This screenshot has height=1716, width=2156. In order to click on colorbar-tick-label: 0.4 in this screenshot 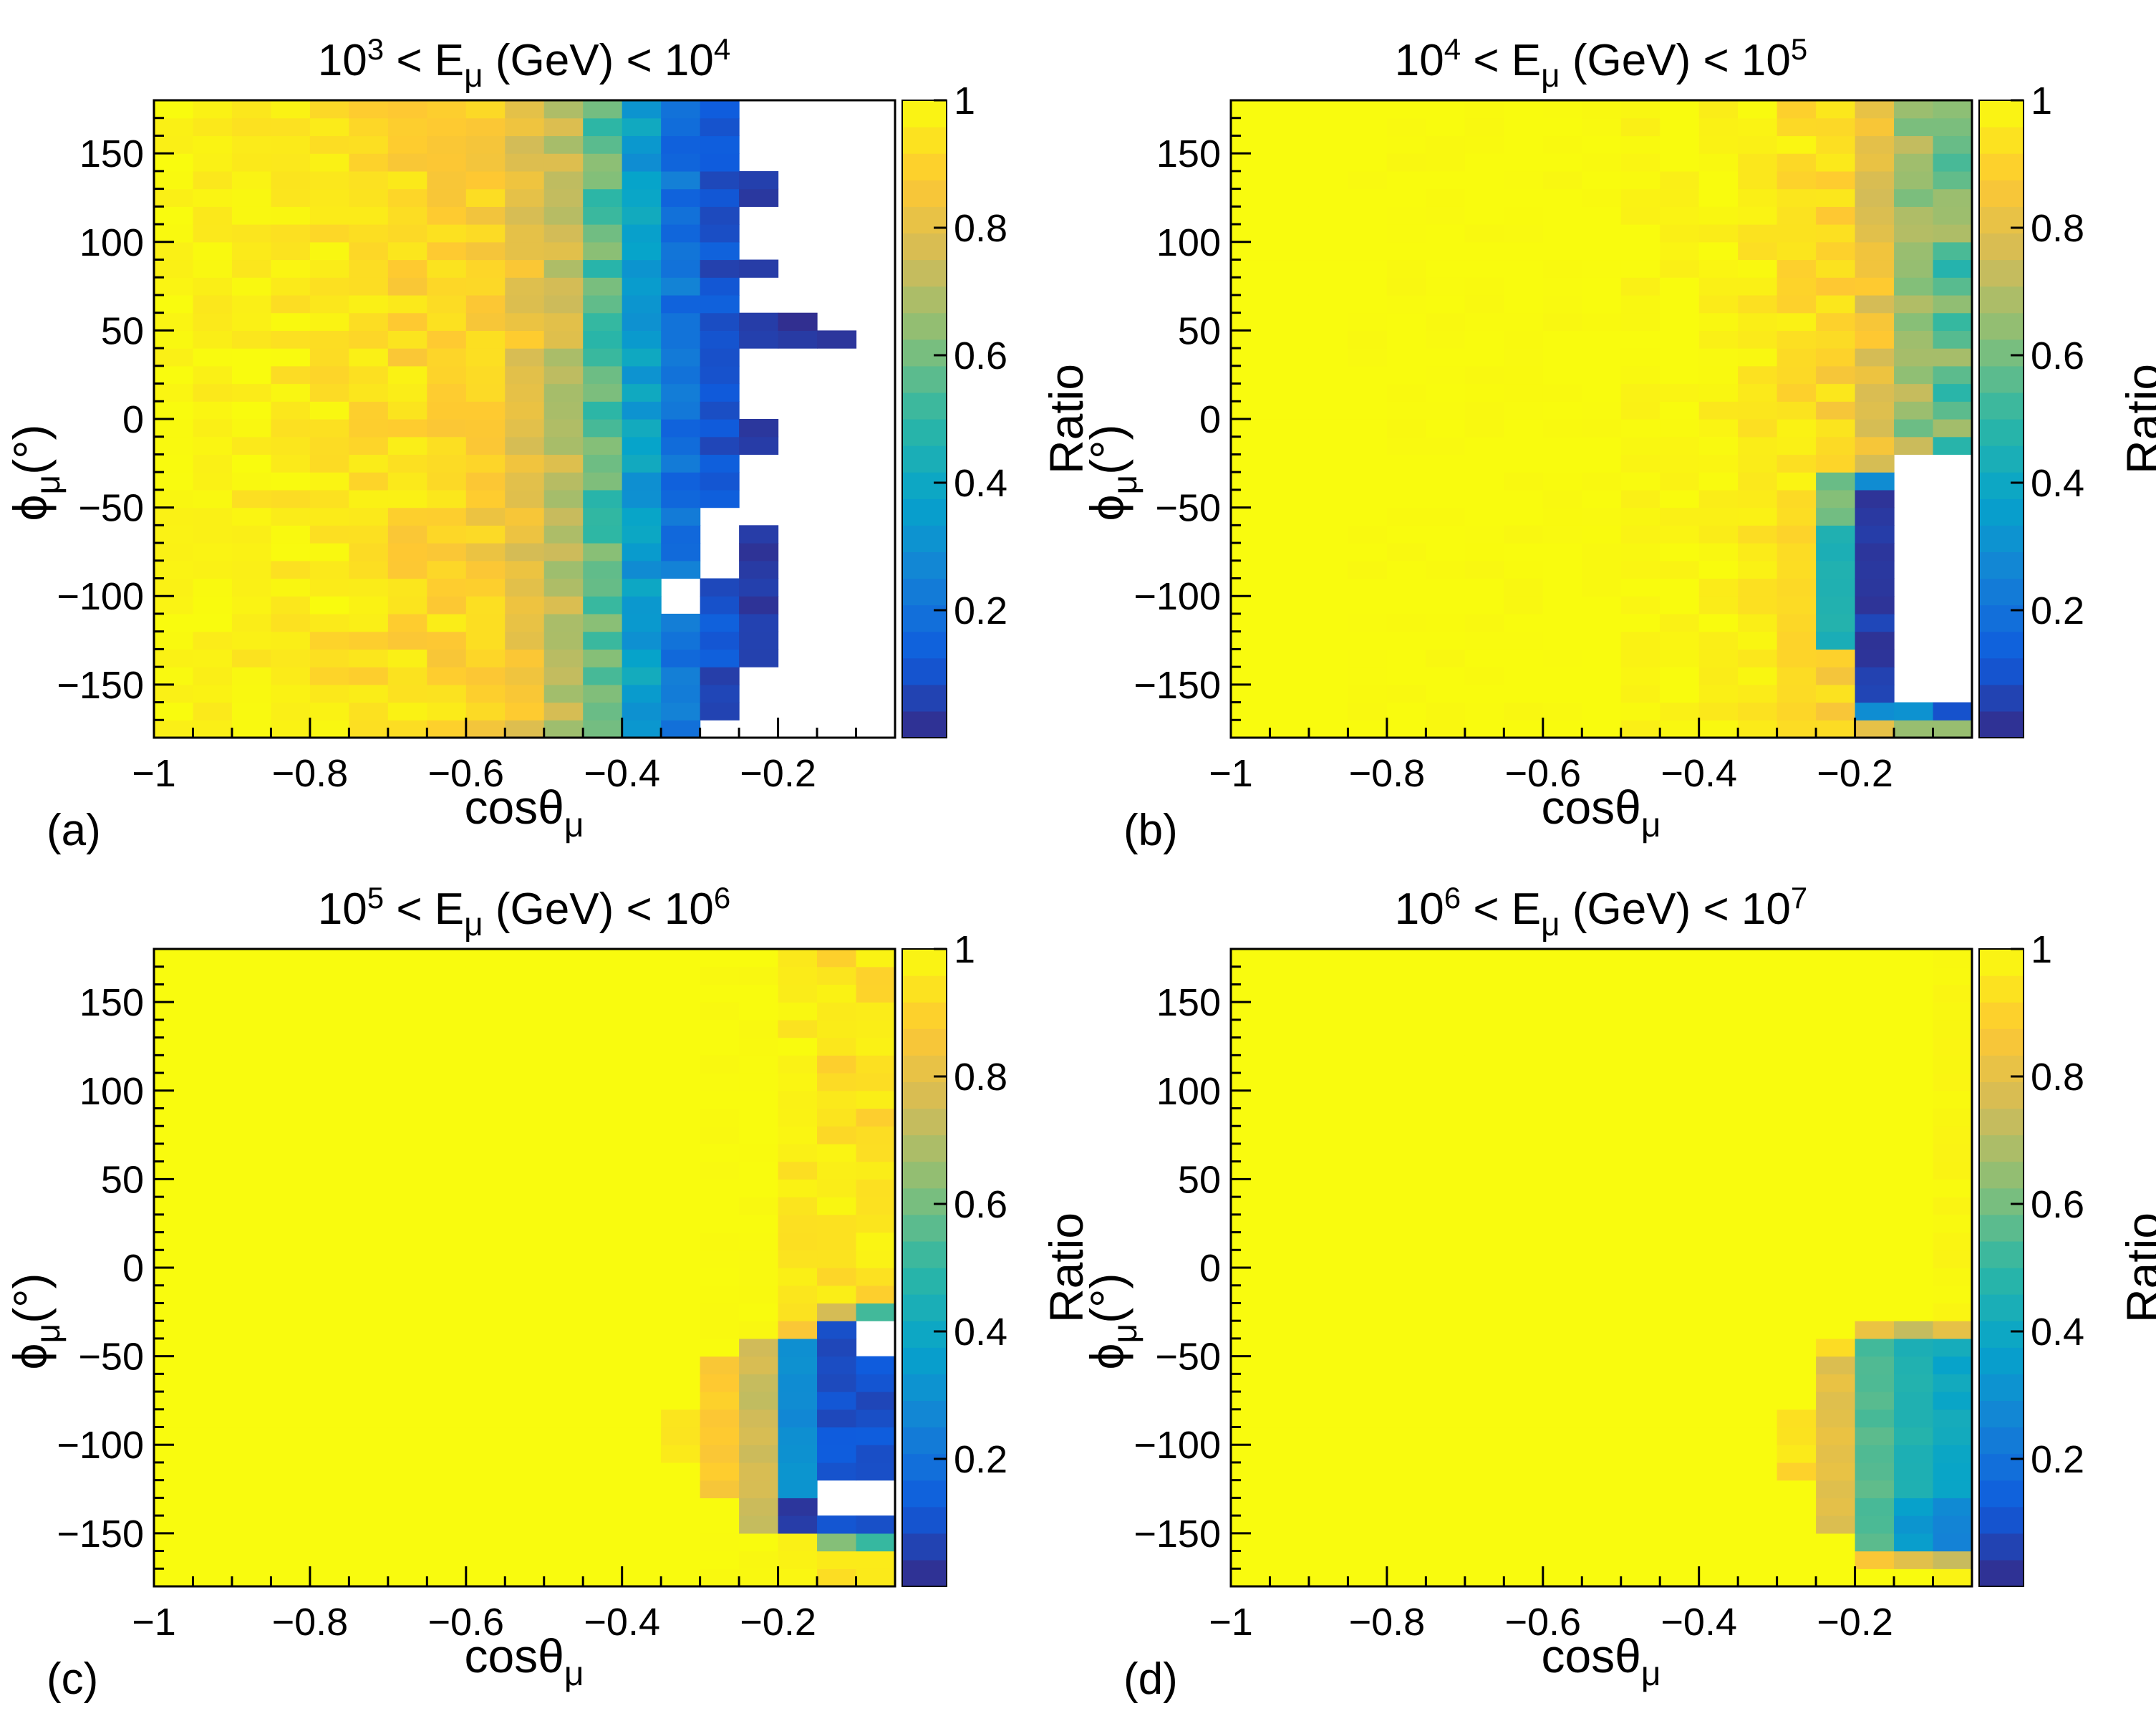, I will do `click(980, 1332)`.